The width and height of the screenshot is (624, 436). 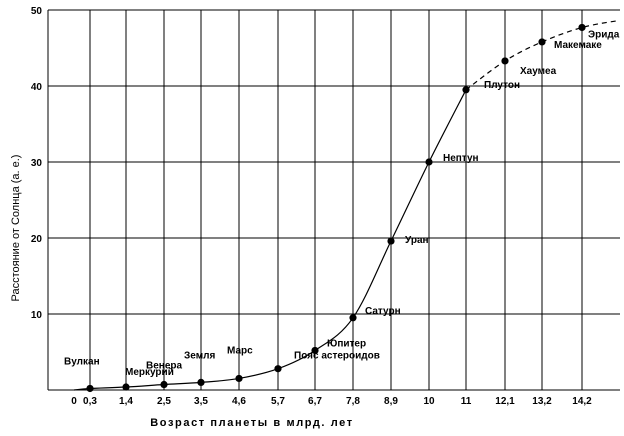 I want to click on y-axis-label: Расстояние от Солнца (а. е.), so click(x=16, y=228).